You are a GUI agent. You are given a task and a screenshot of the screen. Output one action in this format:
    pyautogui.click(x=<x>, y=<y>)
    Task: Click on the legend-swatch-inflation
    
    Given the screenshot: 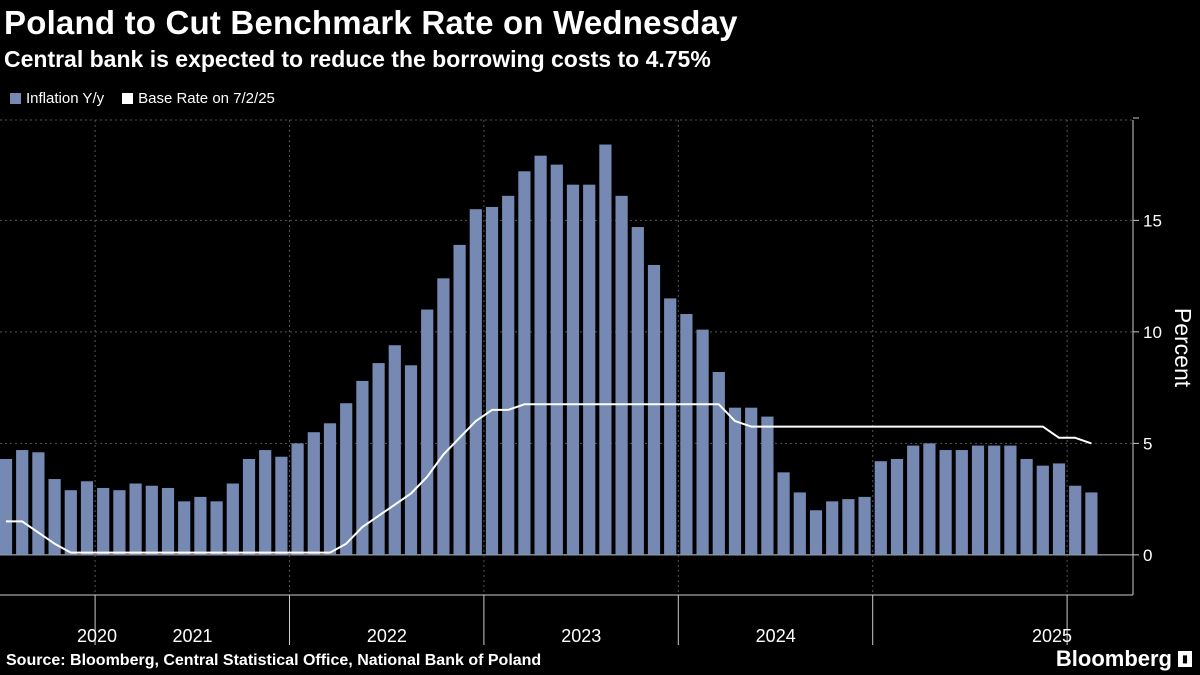 What is the action you would take?
    pyautogui.click(x=15, y=98)
    